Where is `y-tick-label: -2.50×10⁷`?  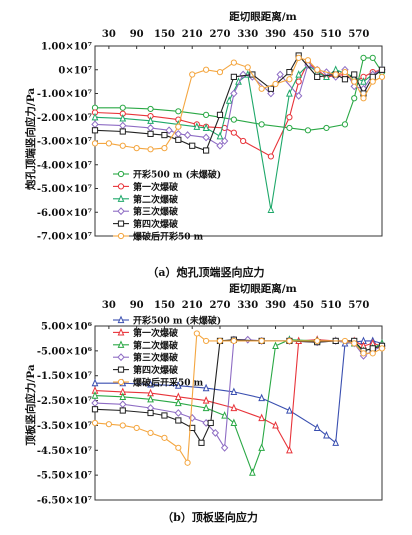 y-tick-label: -2.50×10⁷ is located at coordinates (64, 401).